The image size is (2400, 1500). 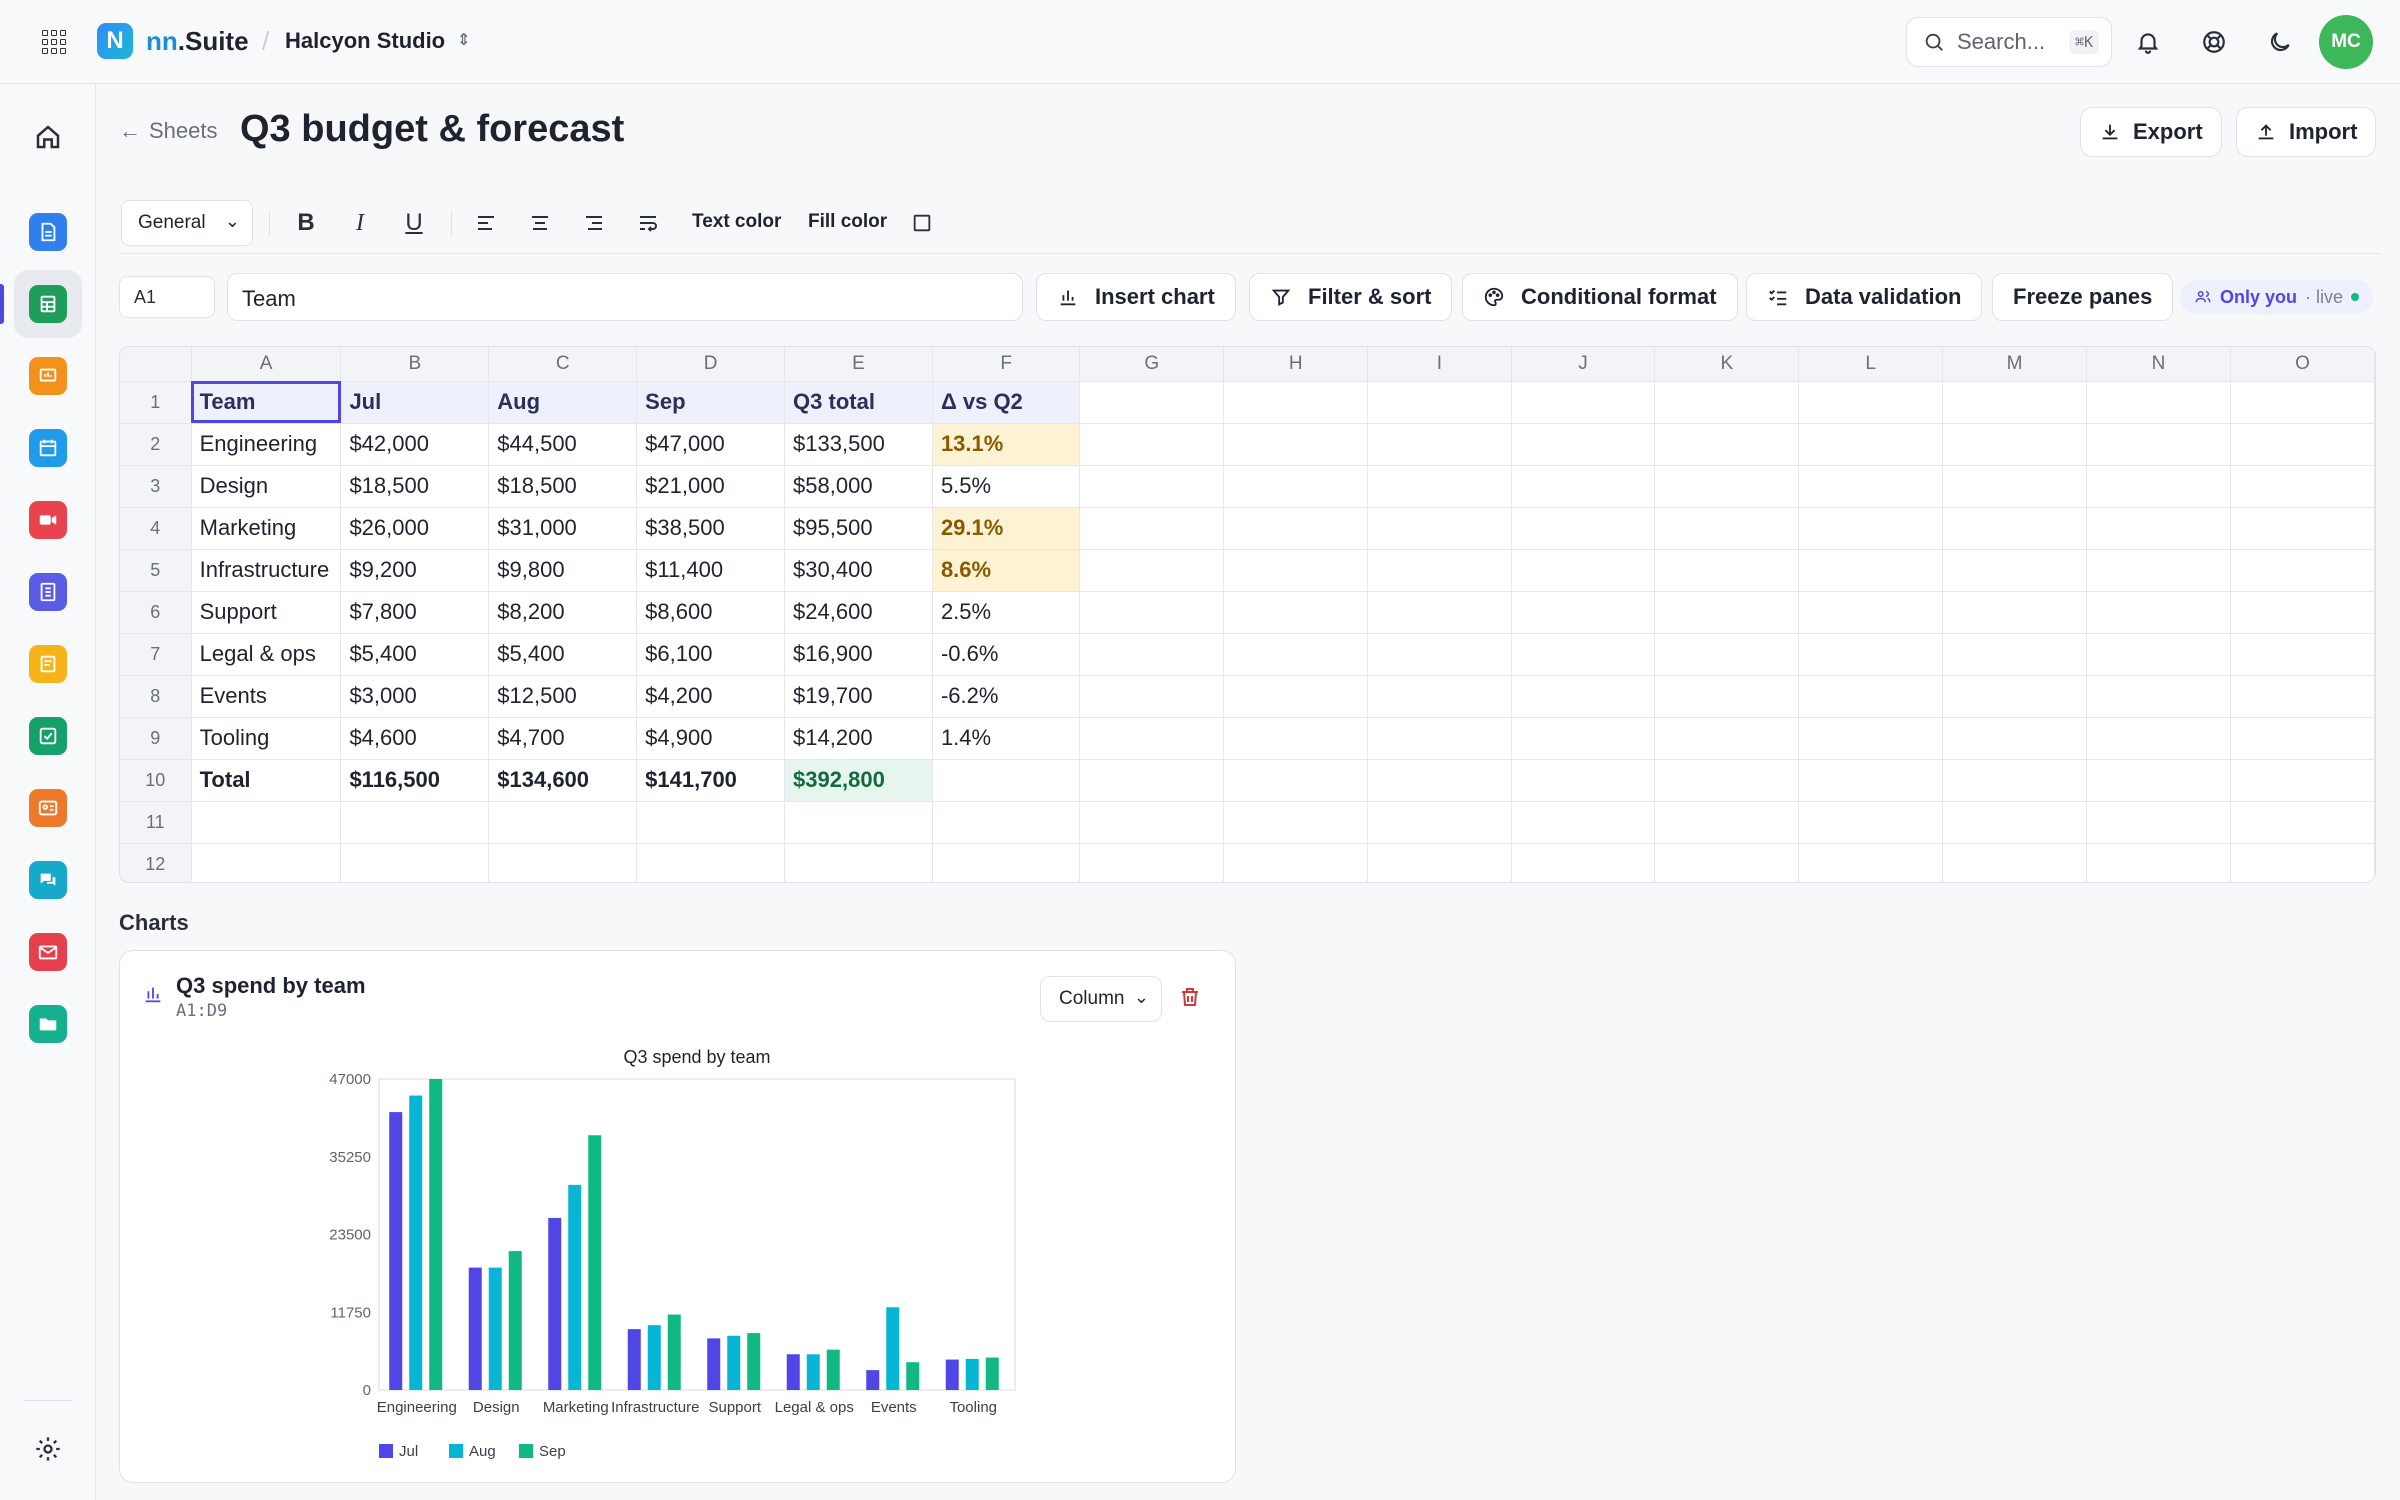 What do you see at coordinates (1583, 364) in the screenshot?
I see `column-header: J` at bounding box center [1583, 364].